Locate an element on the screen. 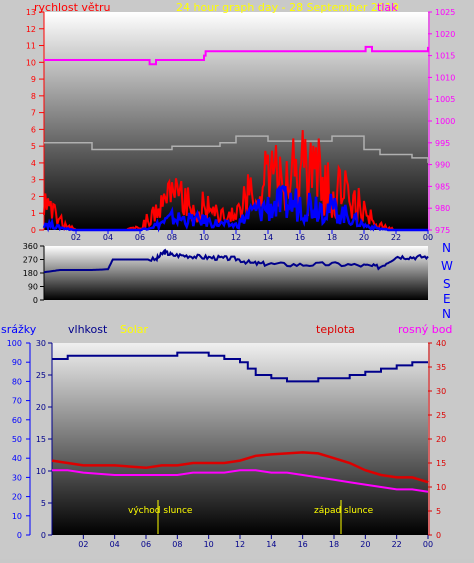 This screenshot has width=474, height=563. compass-labels: N W S E N is located at coordinates (447, 281).